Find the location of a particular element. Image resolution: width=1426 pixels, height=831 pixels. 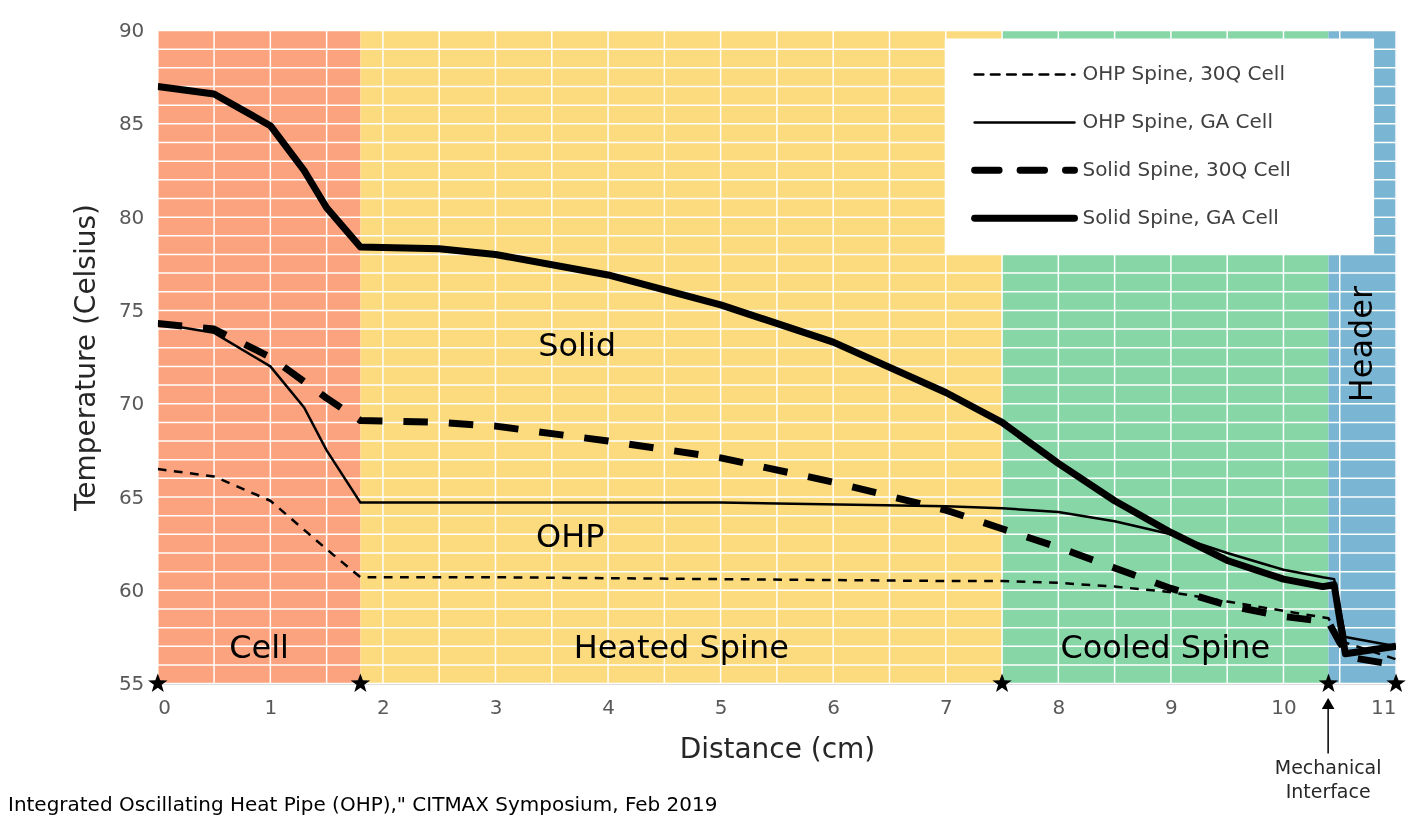

legend-label: Solid Spine, 30Q Cell is located at coordinates (1186, 169).